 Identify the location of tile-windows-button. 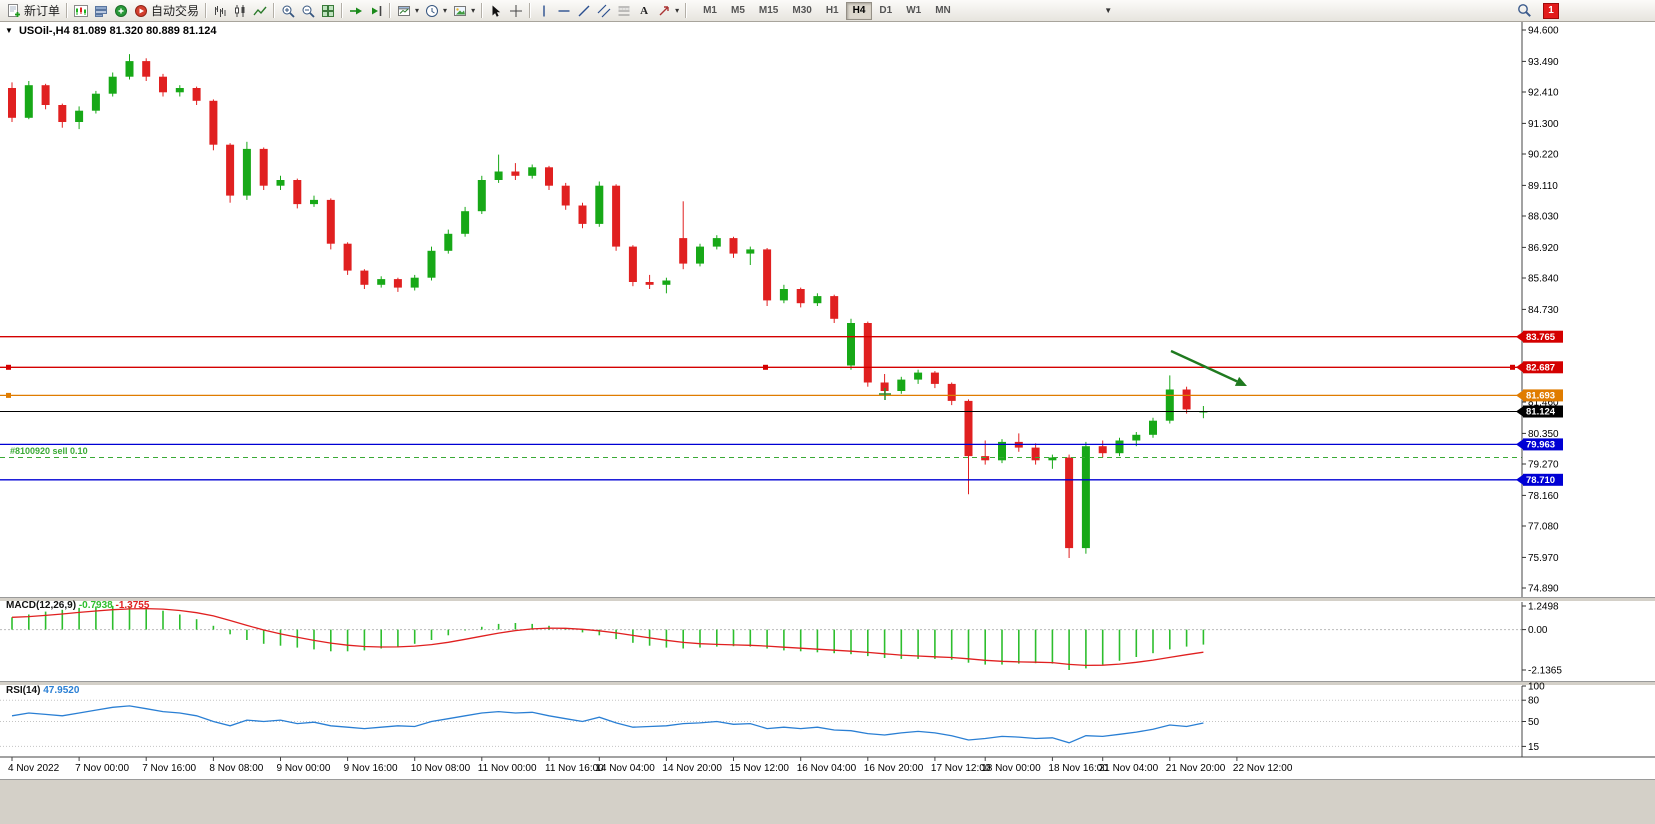
(328, 11).